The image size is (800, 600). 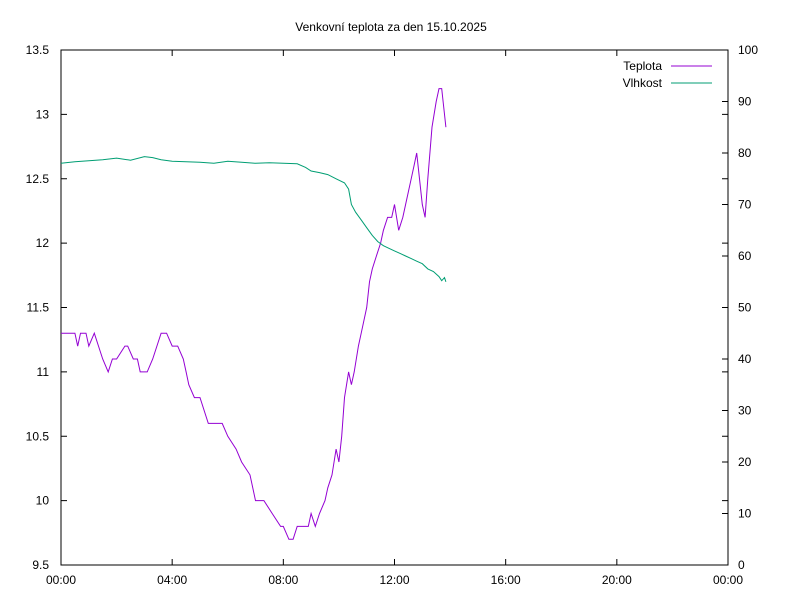 I want to click on y2-tick-label: 70, so click(x=745, y=205).